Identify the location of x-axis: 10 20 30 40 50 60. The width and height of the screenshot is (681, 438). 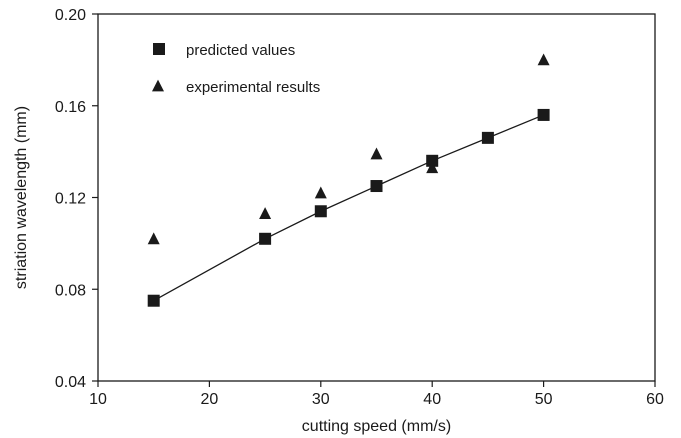
(376, 394).